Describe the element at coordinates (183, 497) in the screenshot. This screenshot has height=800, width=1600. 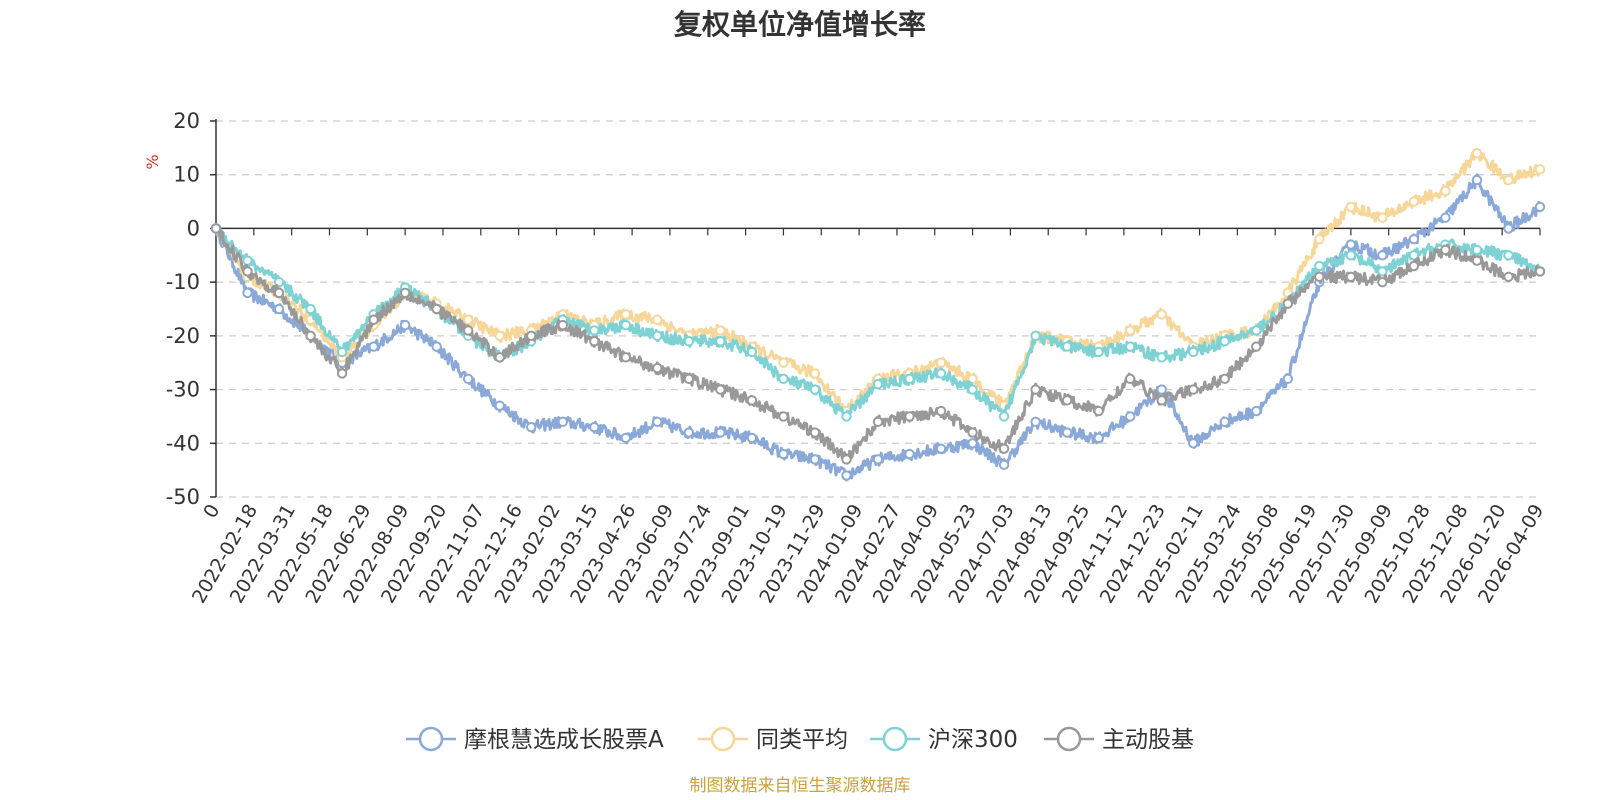
I see `y-tick-label: -50` at that location.